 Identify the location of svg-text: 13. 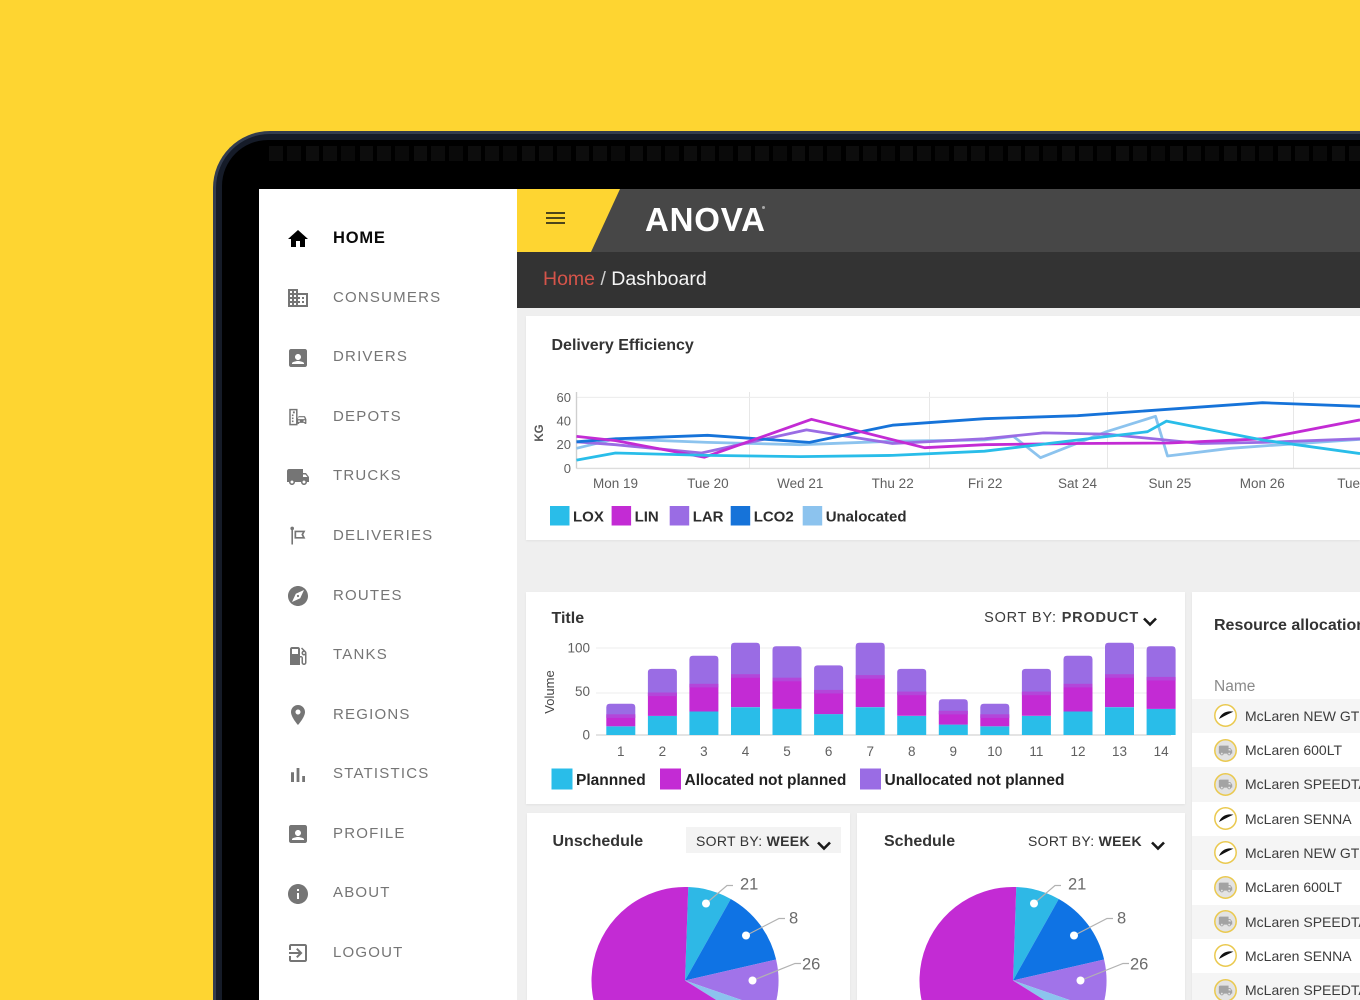
(1119, 751).